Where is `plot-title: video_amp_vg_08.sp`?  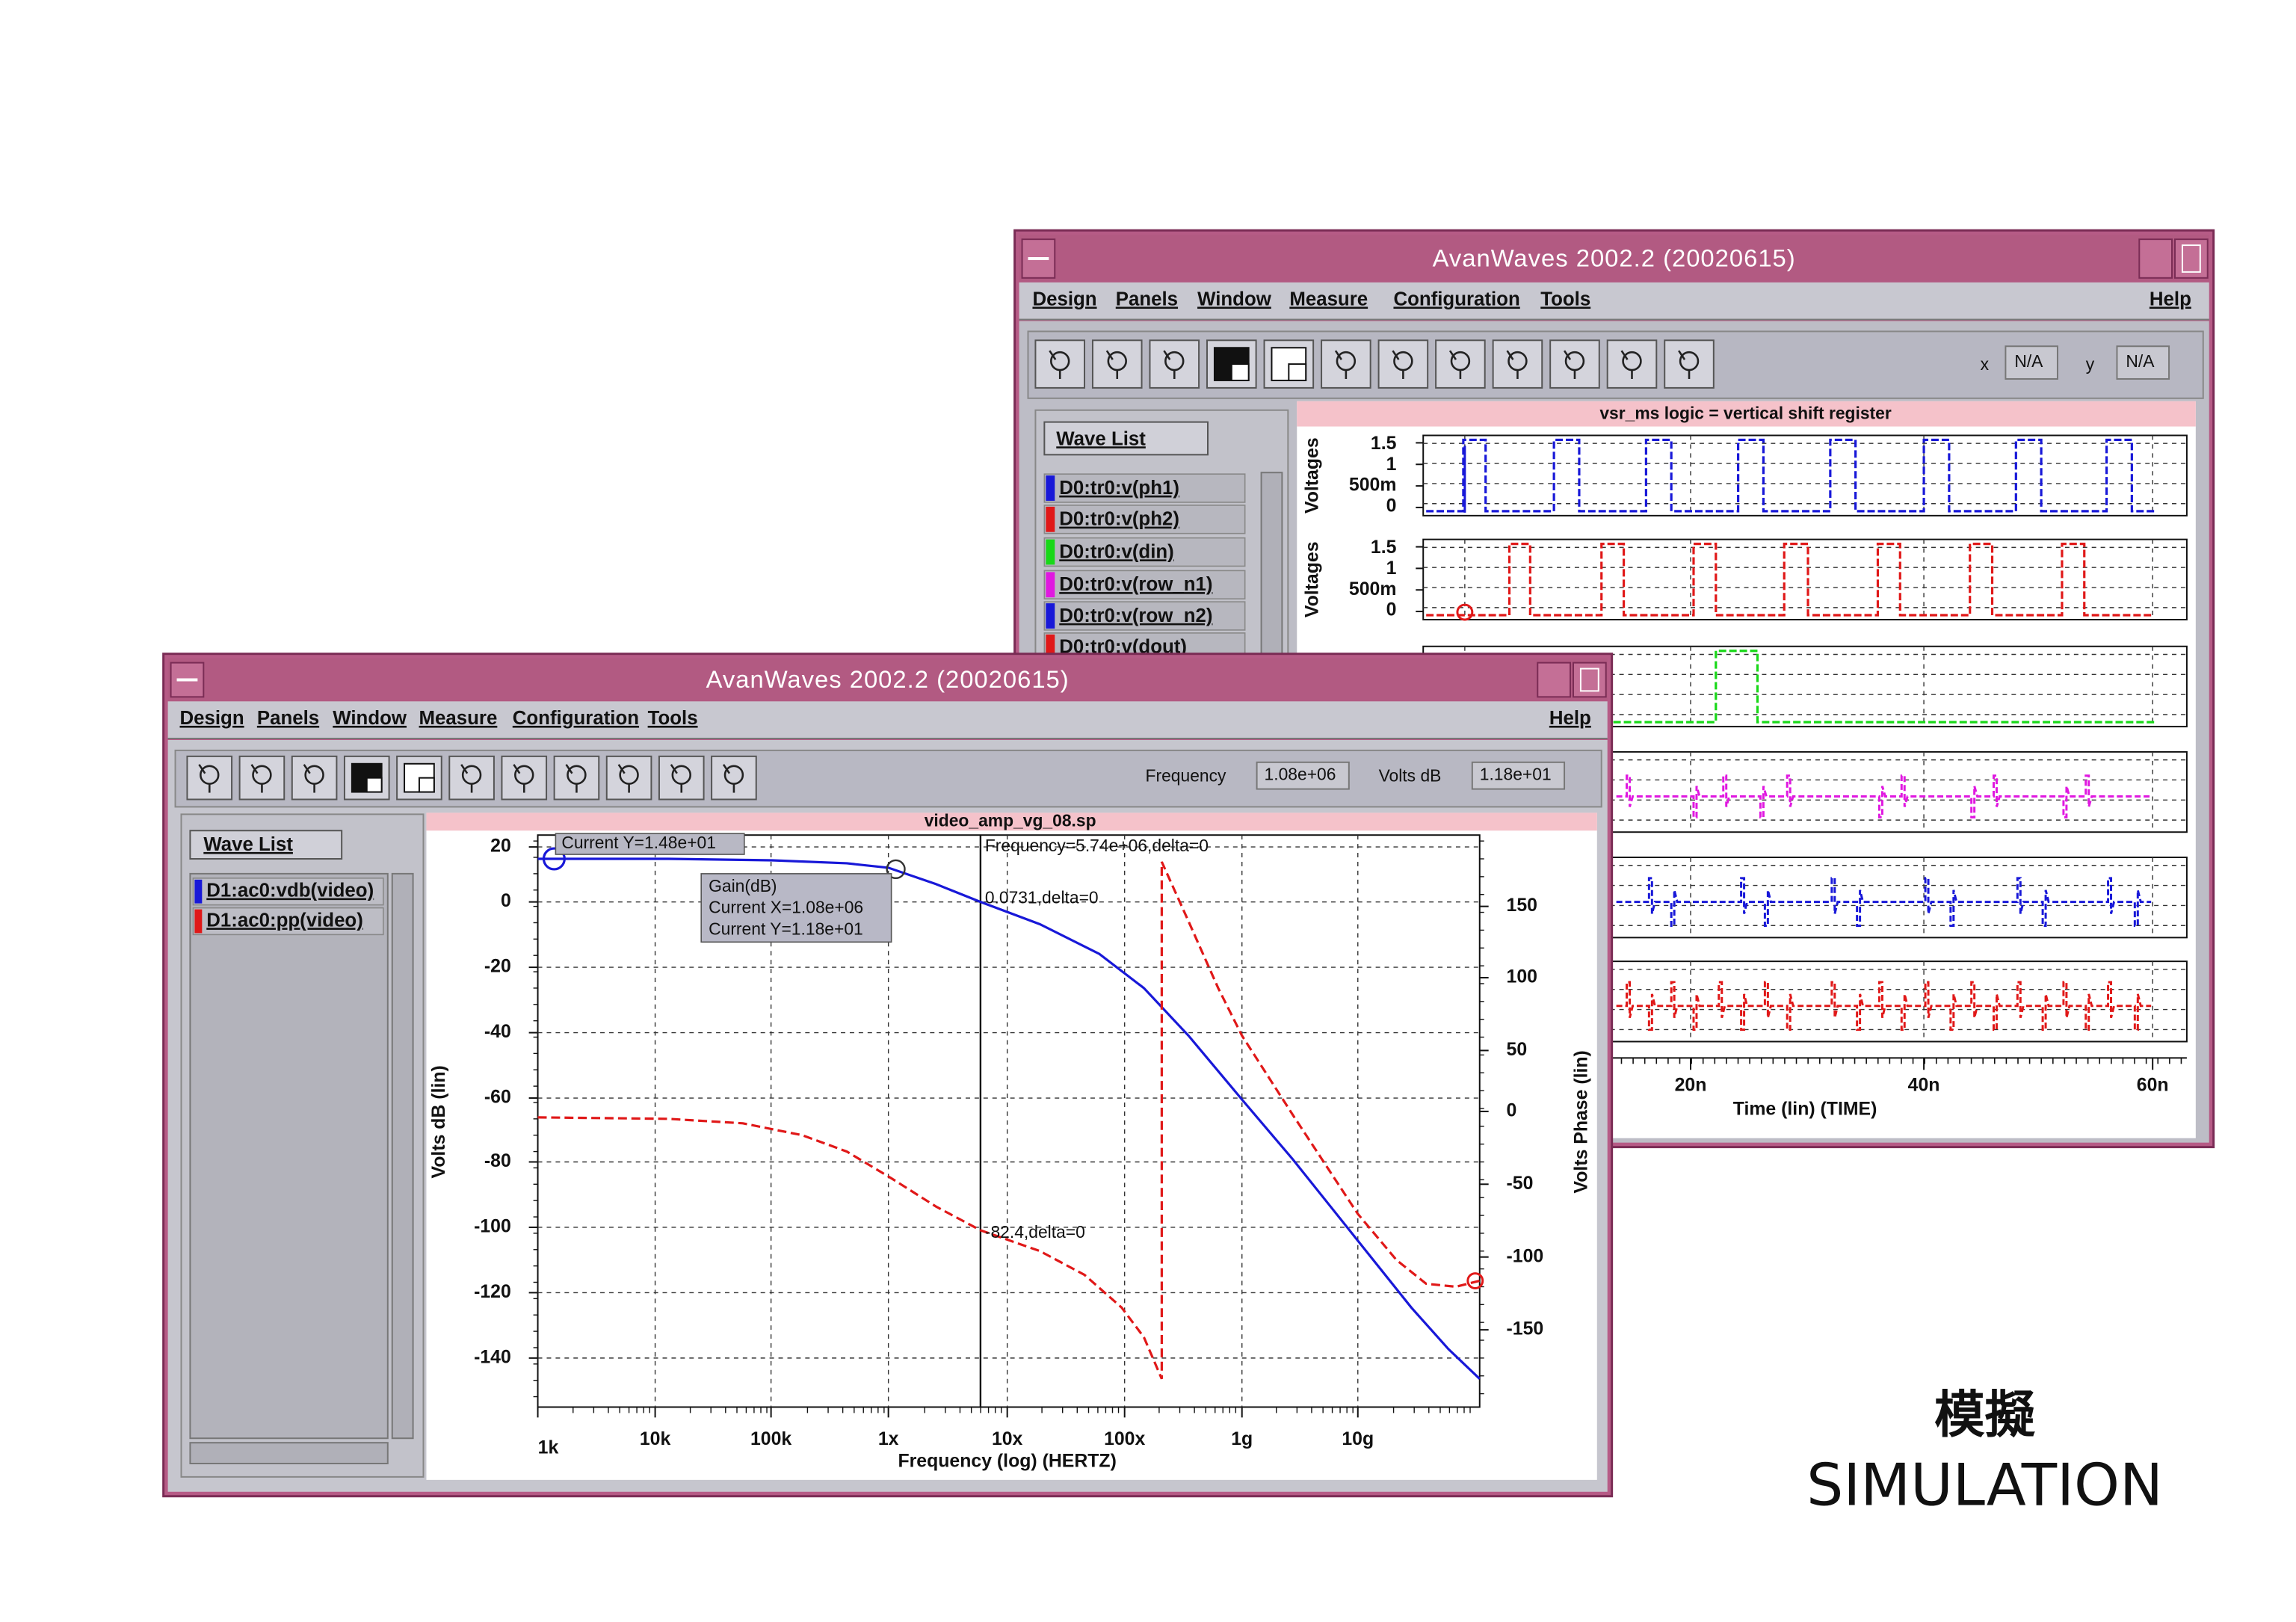
plot-title: video_amp_vg_08.sp is located at coordinates (1011, 820).